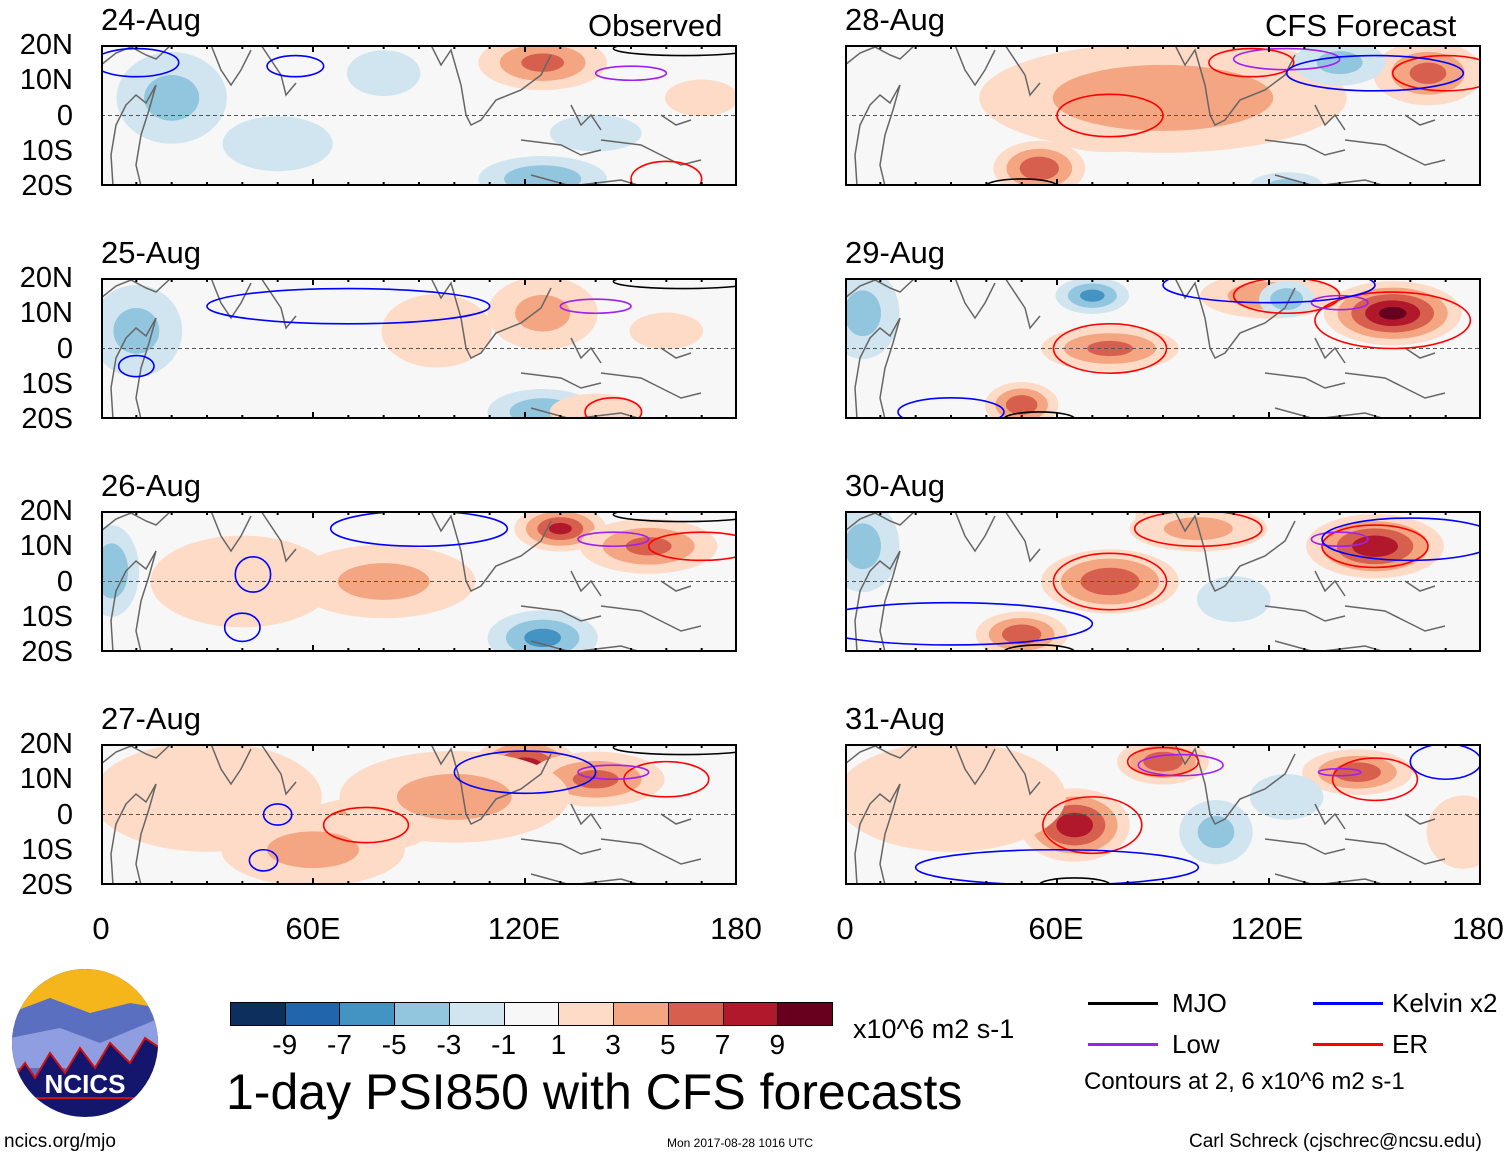 The image size is (1510, 1158). I want to click on colorbar-label: -1, so click(504, 1044).